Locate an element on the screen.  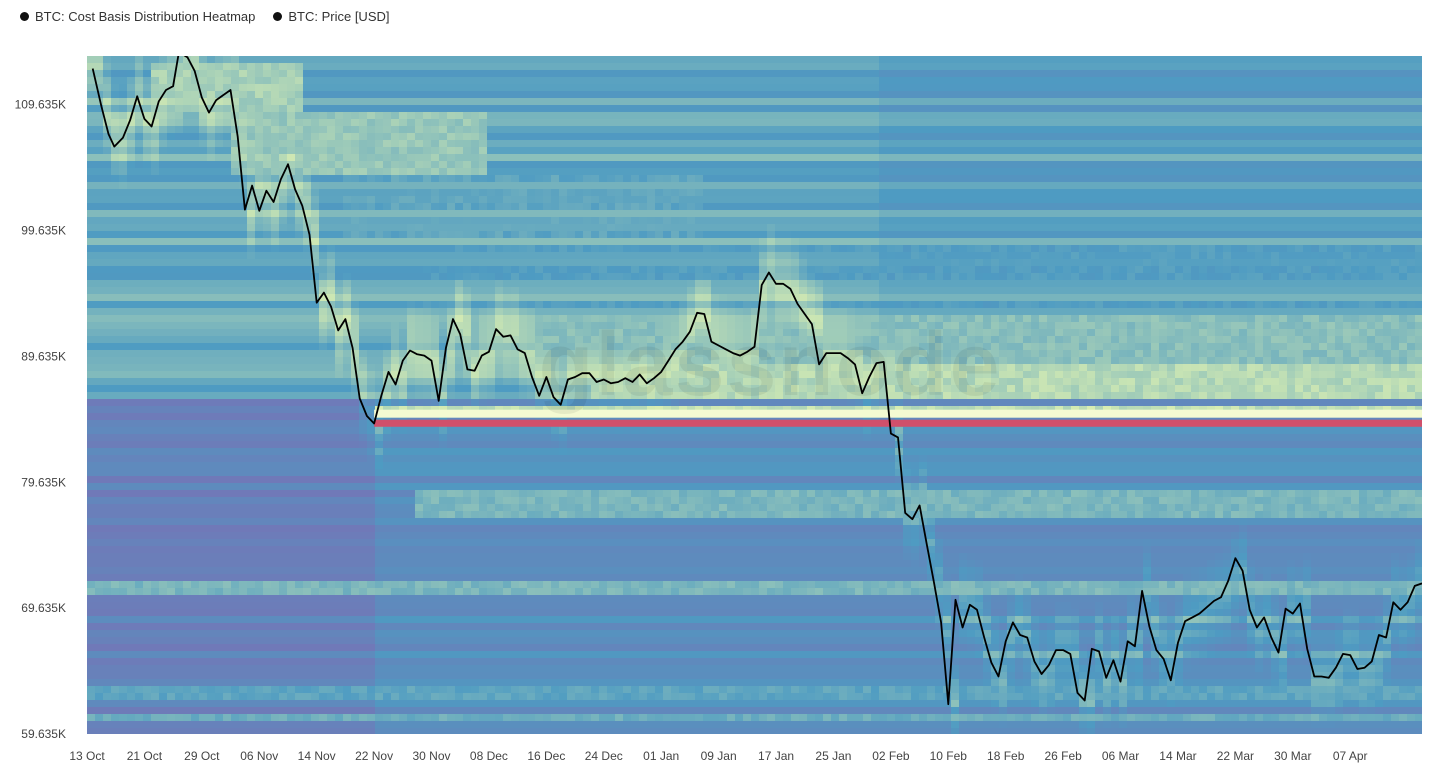
legend-item-heatmap: BTC: Cost Basis Distribution Heatmap is located at coordinates (137, 16).